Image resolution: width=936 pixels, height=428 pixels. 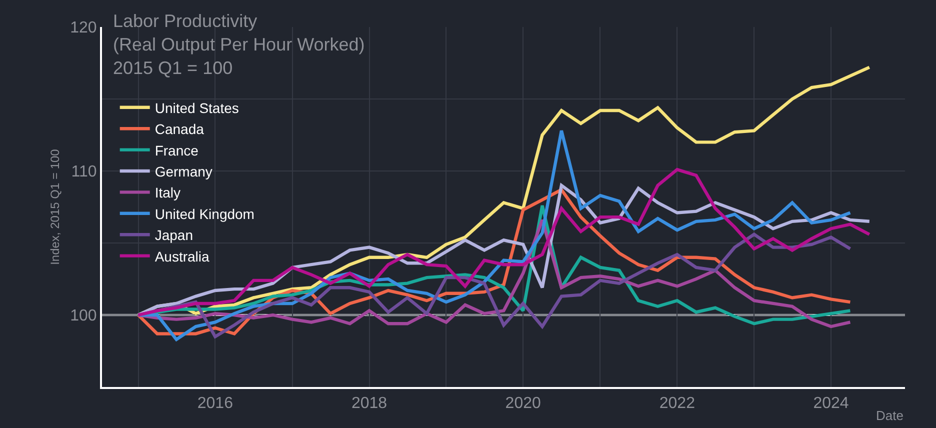 I want to click on legend-label: Canada, so click(x=179, y=129).